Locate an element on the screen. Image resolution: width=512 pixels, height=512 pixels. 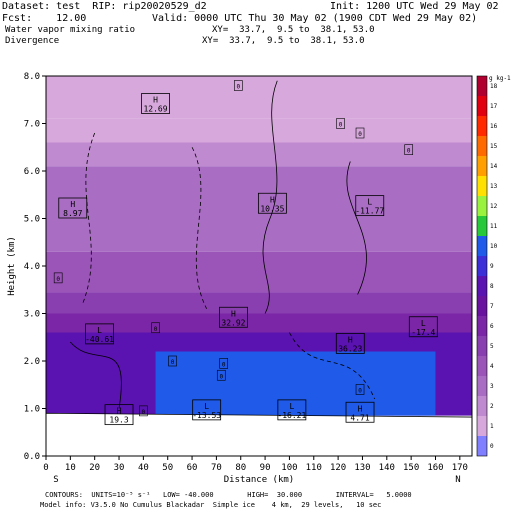
zero-label-9: 0 is located at coordinates (360, 391).